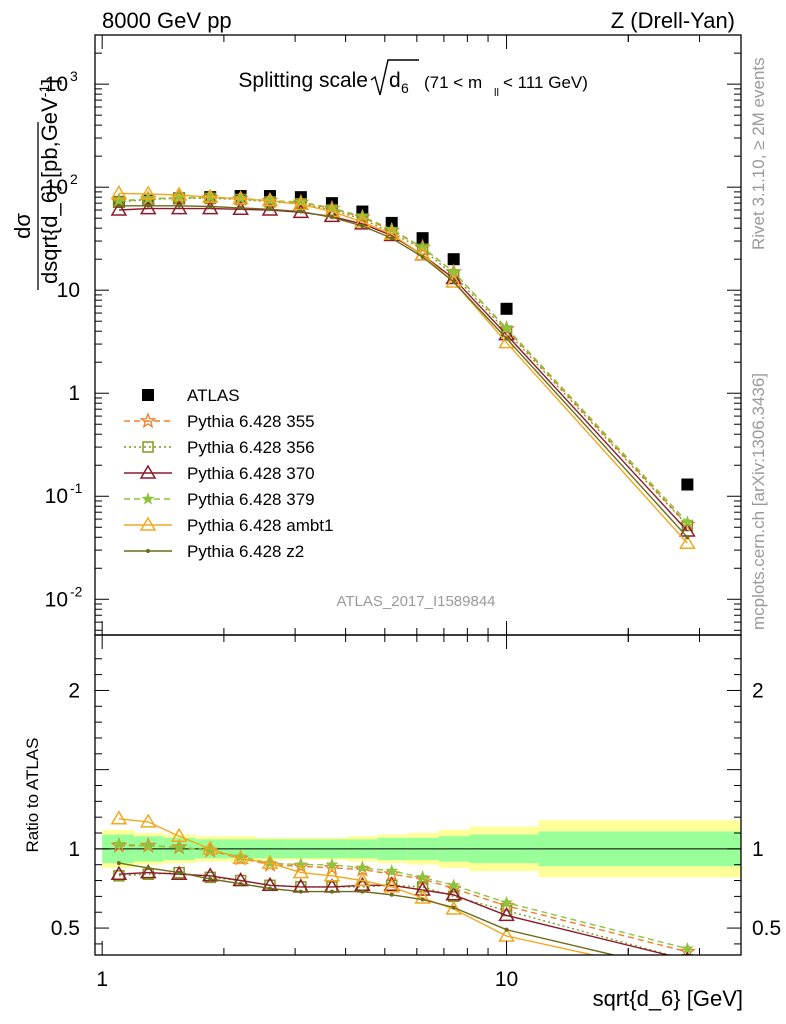 This screenshot has width=786, height=1024. I want to click on mcplots-label: mcplots.cern.ch [arXiv:1306.3436], so click(758, 501).